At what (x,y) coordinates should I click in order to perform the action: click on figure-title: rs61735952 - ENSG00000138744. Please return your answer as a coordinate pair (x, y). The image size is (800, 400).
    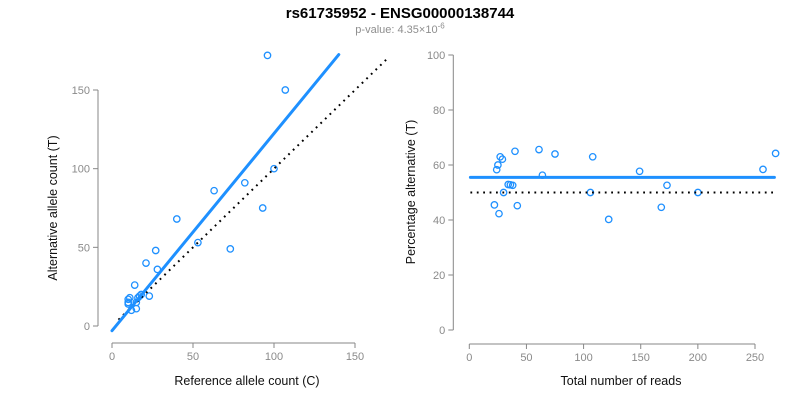
    Looking at the image, I should click on (400, 13).